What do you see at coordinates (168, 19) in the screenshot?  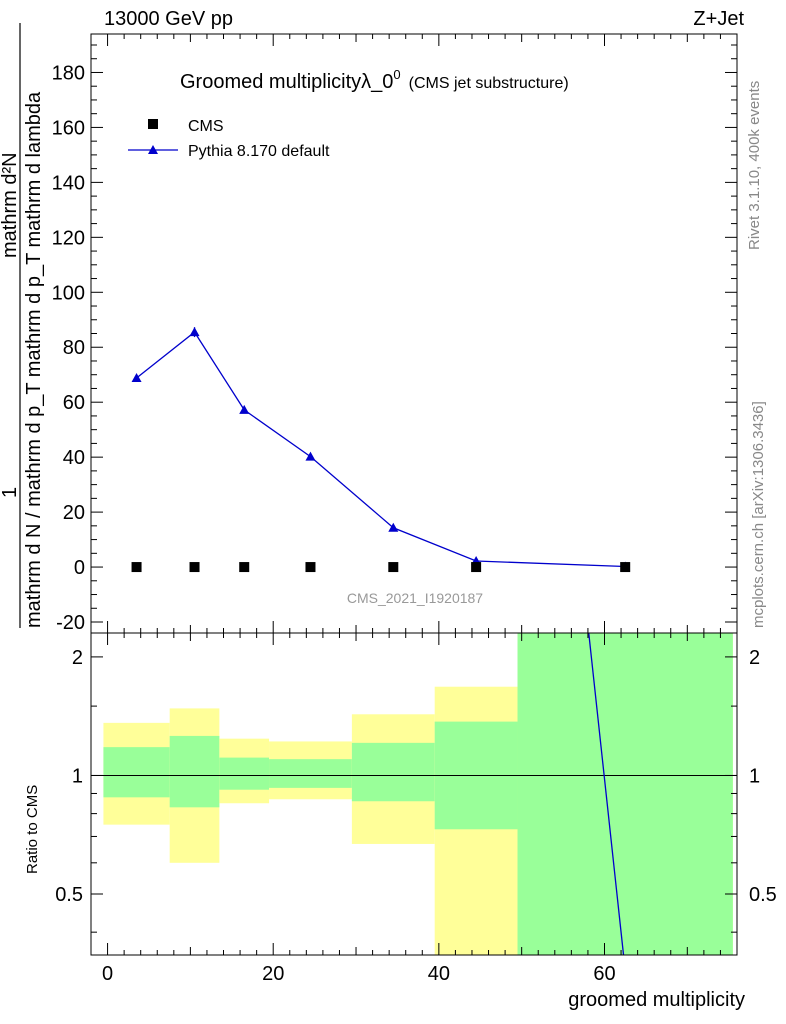 I see `header-left: 13000 GeV pp` at bounding box center [168, 19].